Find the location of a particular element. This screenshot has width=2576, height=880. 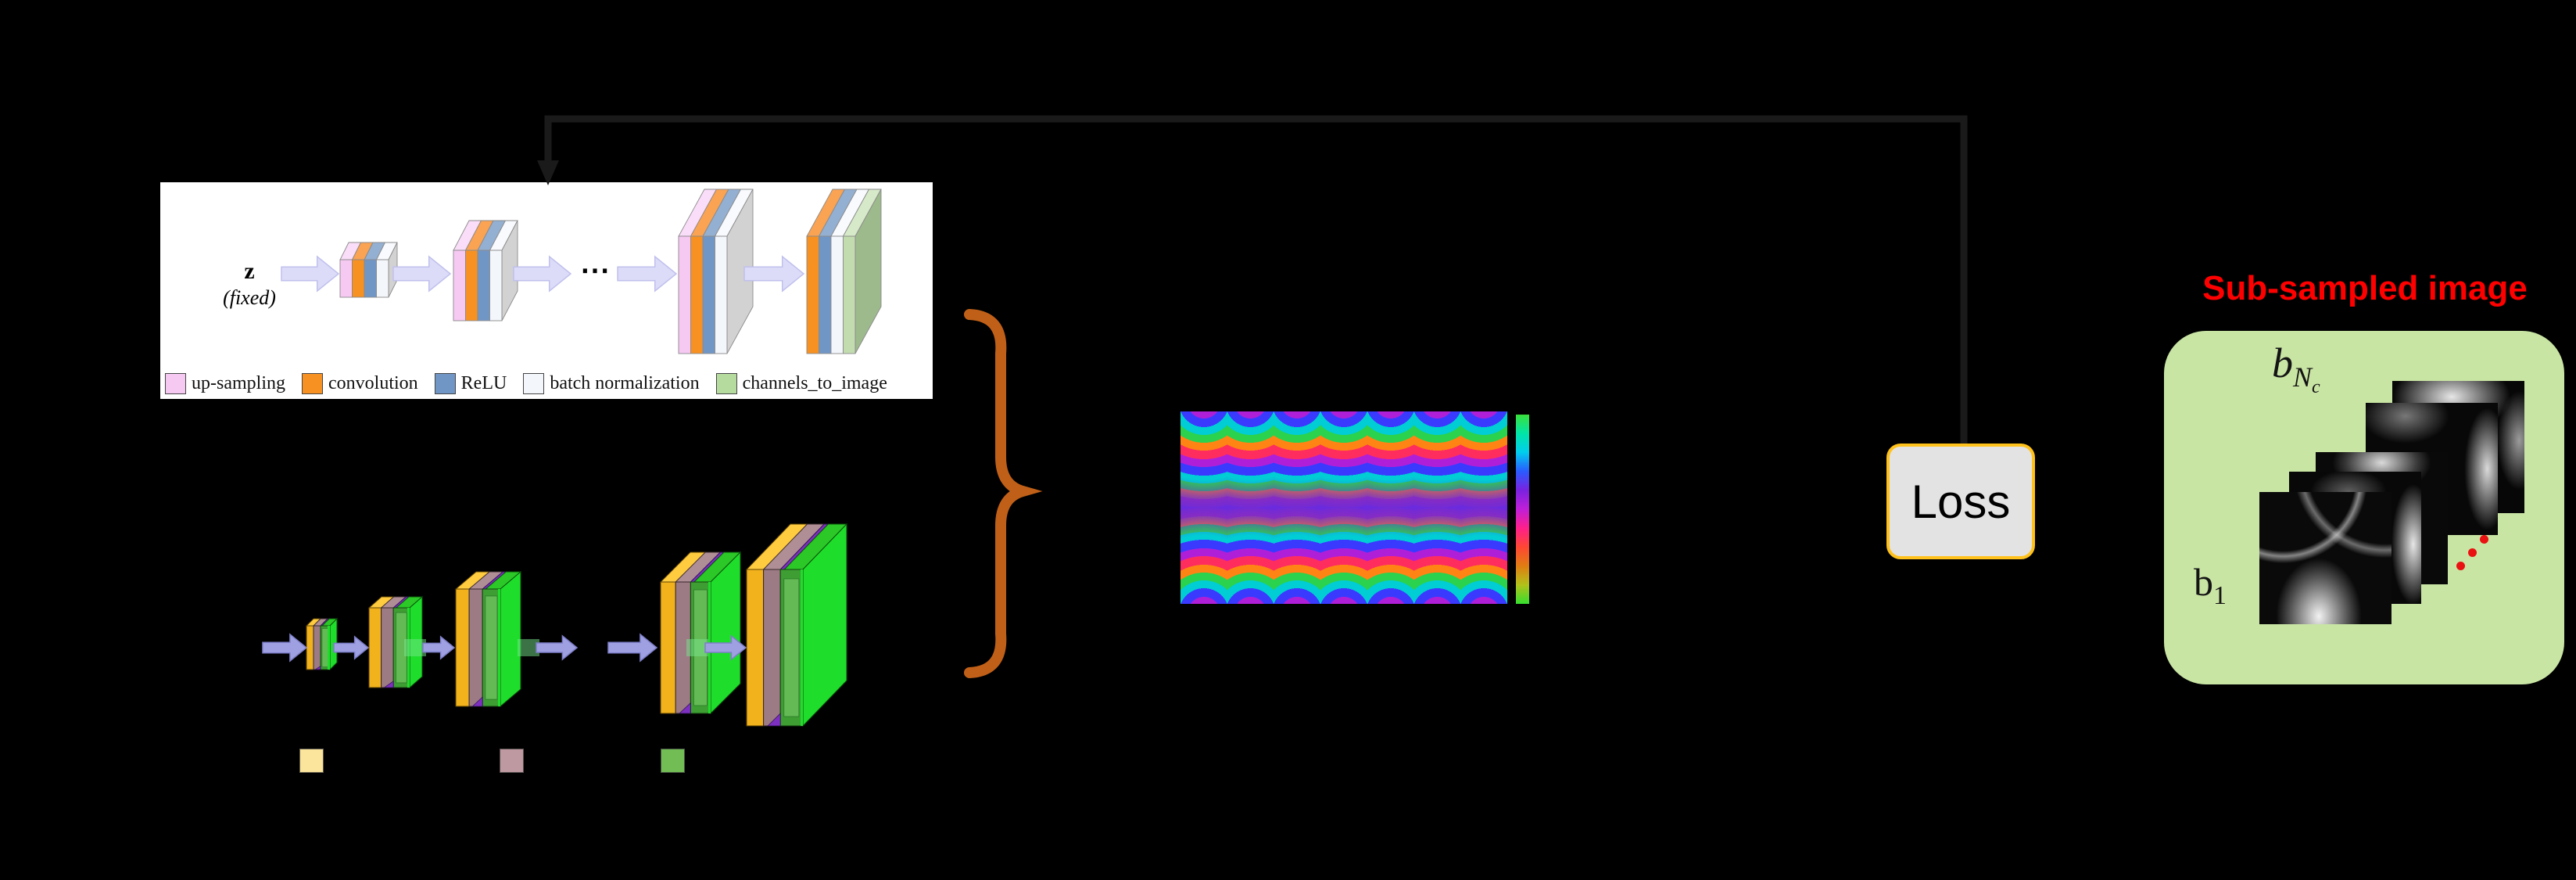

legend-item: batch normalization is located at coordinates (611, 383).